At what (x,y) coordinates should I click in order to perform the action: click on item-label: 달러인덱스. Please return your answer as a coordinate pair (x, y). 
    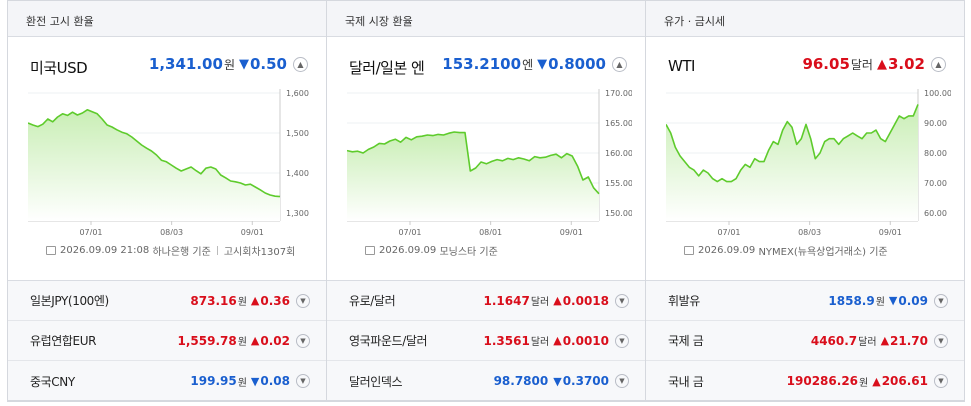
    Looking at the image, I should click on (376, 381).